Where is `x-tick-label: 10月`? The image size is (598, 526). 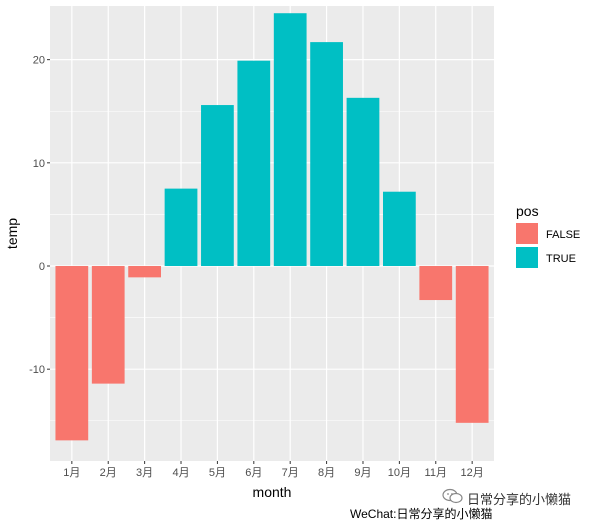 x-tick-label: 10月 is located at coordinates (399, 473).